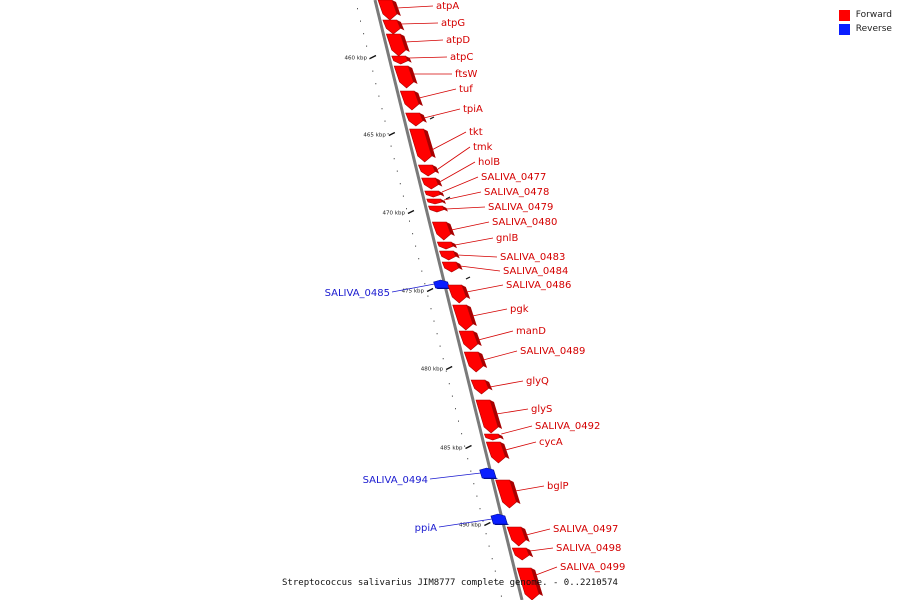  I want to click on gene-label: holB, so click(489, 162).